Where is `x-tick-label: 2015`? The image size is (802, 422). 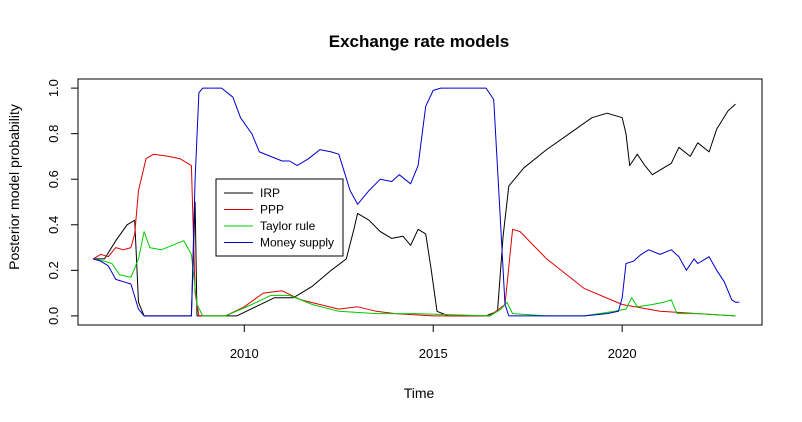
x-tick-label: 2015 is located at coordinates (433, 353).